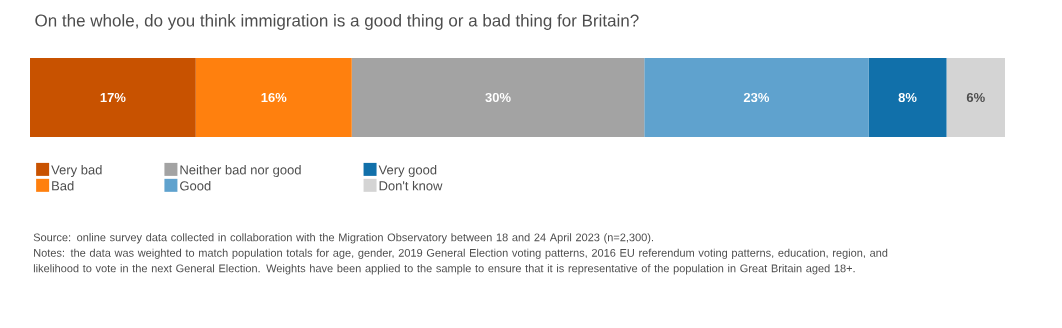  I want to click on data-label: 17%, so click(113, 97).